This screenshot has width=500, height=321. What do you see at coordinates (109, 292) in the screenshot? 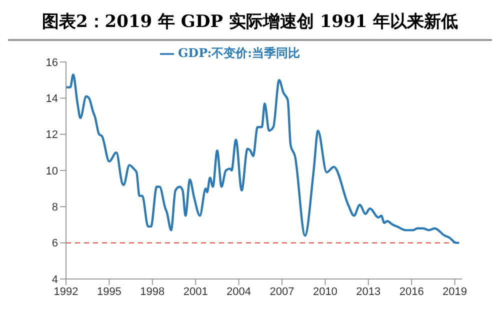
I see `x-tick-label: 1995` at bounding box center [109, 292].